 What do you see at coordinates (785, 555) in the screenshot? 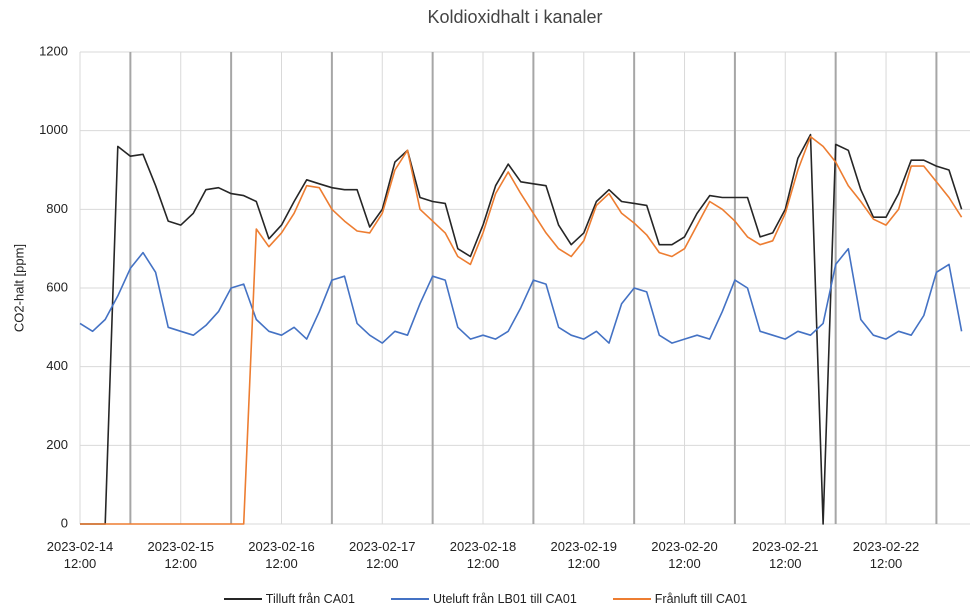
I see `x-tick-label: 2023-02-21 12:00` at bounding box center [785, 555].